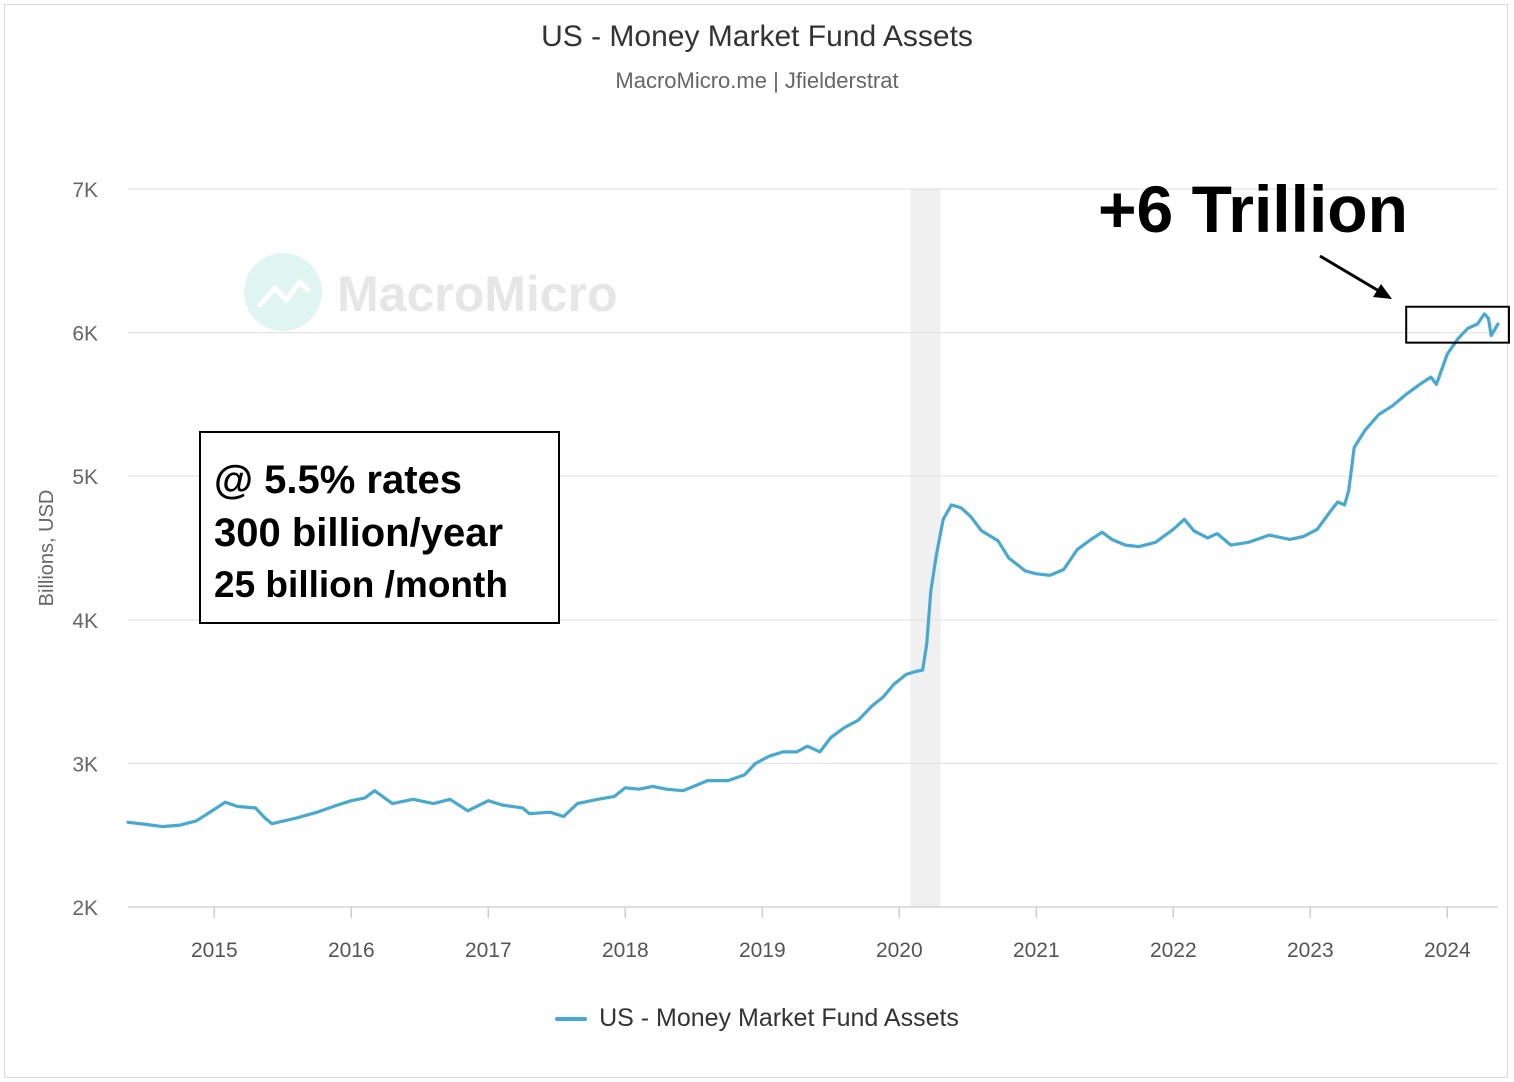 The width and height of the screenshot is (1514, 1082). I want to click on y-tick-label: 3K, so click(85, 764).